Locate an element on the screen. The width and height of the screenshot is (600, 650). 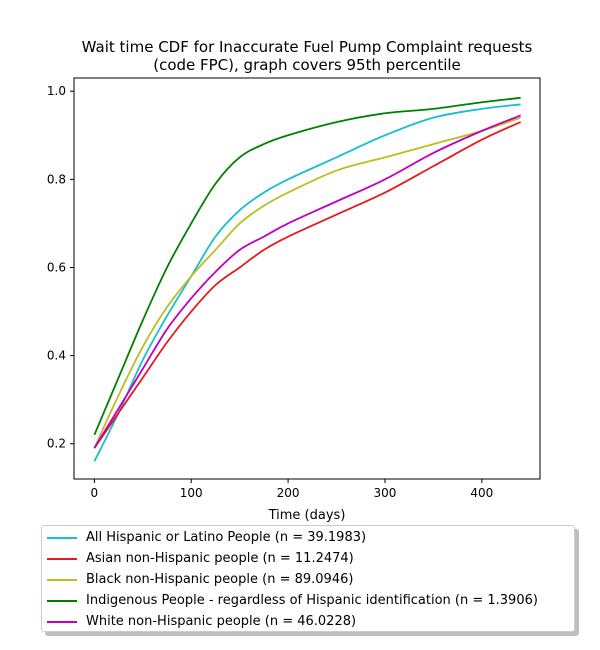
y-tick-label: 0.8 is located at coordinates (56, 179).